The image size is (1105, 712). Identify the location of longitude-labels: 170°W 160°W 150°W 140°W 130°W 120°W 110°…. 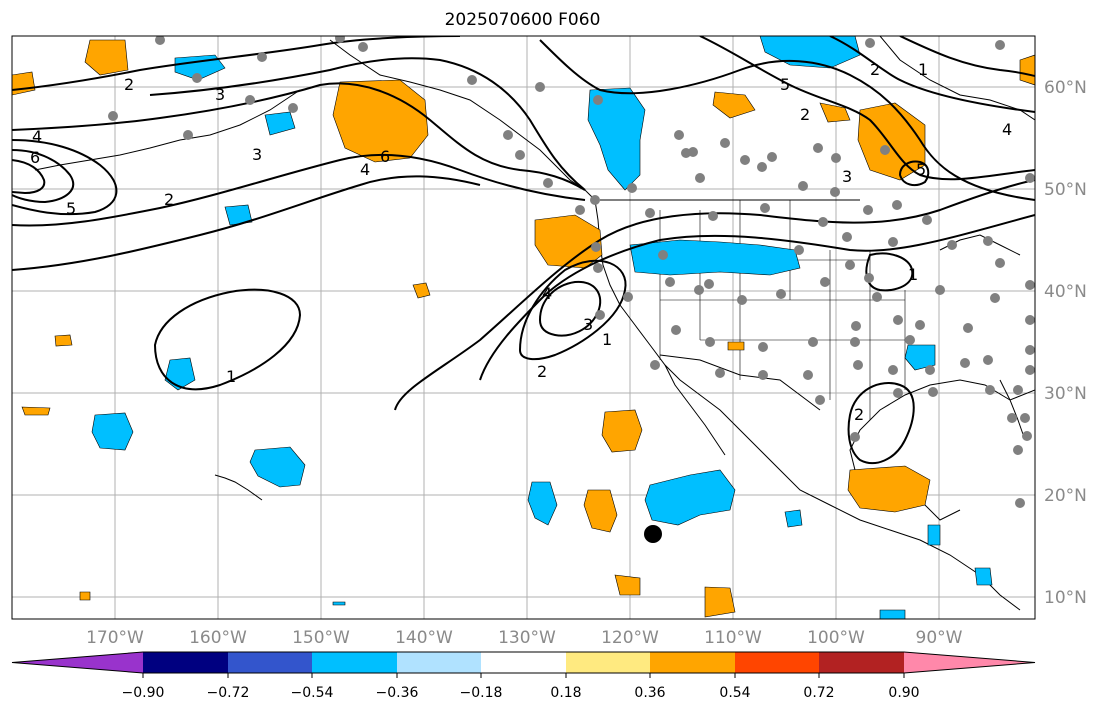
(524, 638).